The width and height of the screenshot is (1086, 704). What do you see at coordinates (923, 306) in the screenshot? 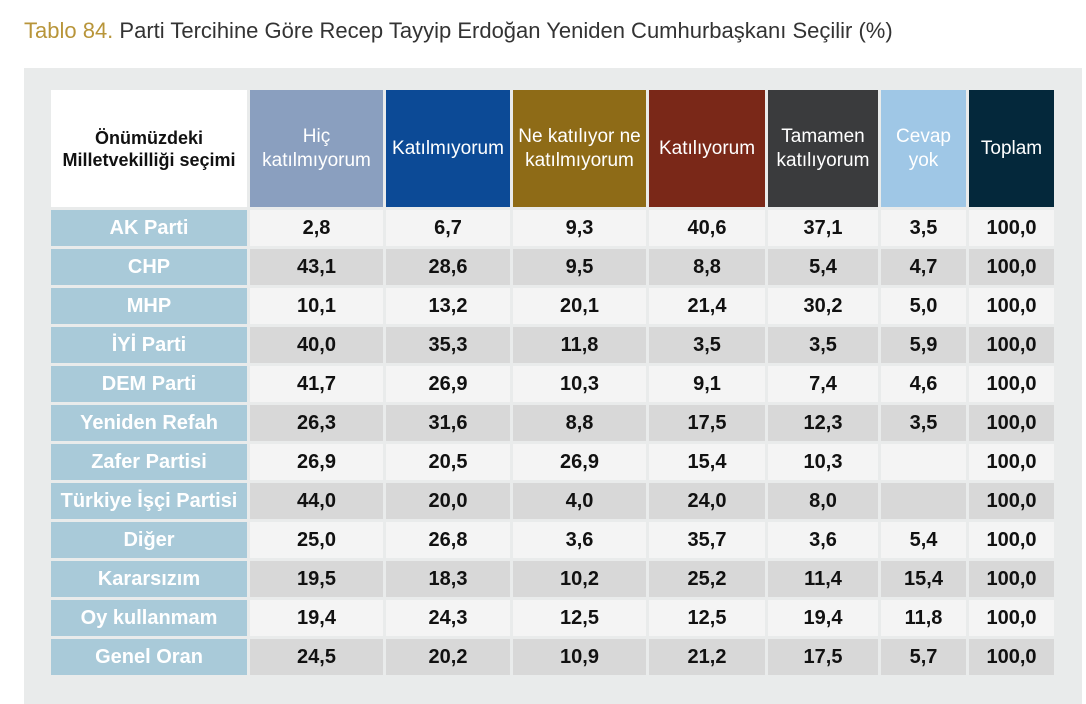
I see `table-cell: 5,0` at bounding box center [923, 306].